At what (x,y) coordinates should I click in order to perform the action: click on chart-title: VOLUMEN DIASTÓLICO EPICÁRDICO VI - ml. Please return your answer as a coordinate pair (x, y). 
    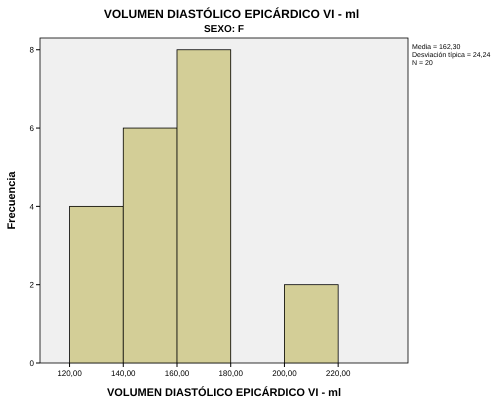
    Looking at the image, I should click on (232, 14).